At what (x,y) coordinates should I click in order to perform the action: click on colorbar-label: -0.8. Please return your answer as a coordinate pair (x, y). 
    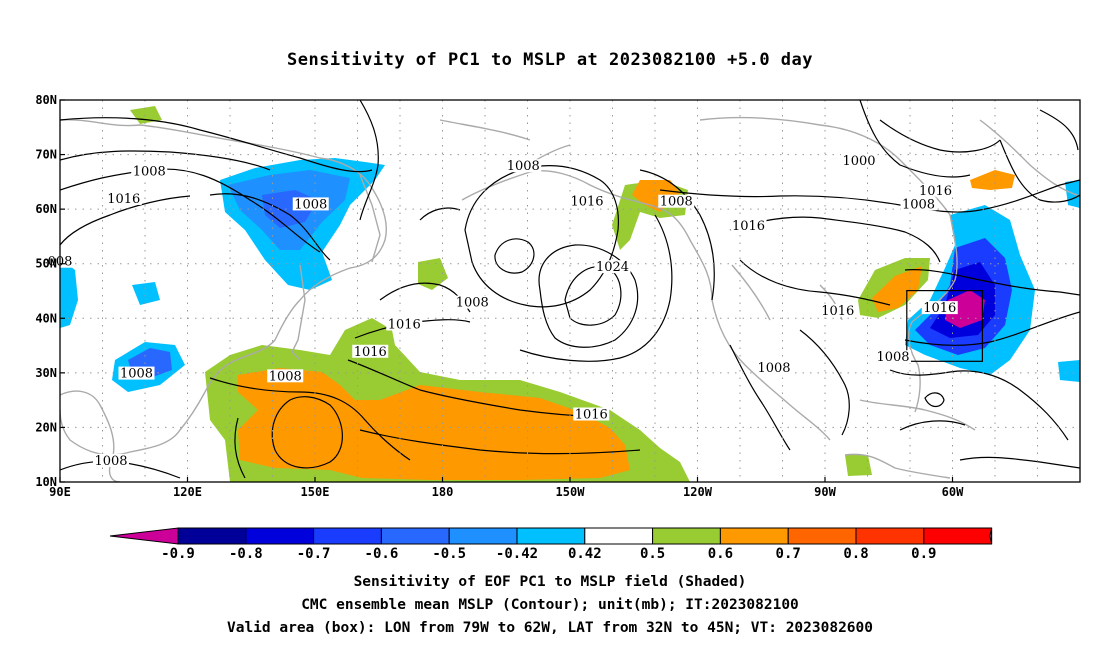
    Looking at the image, I should click on (246, 554).